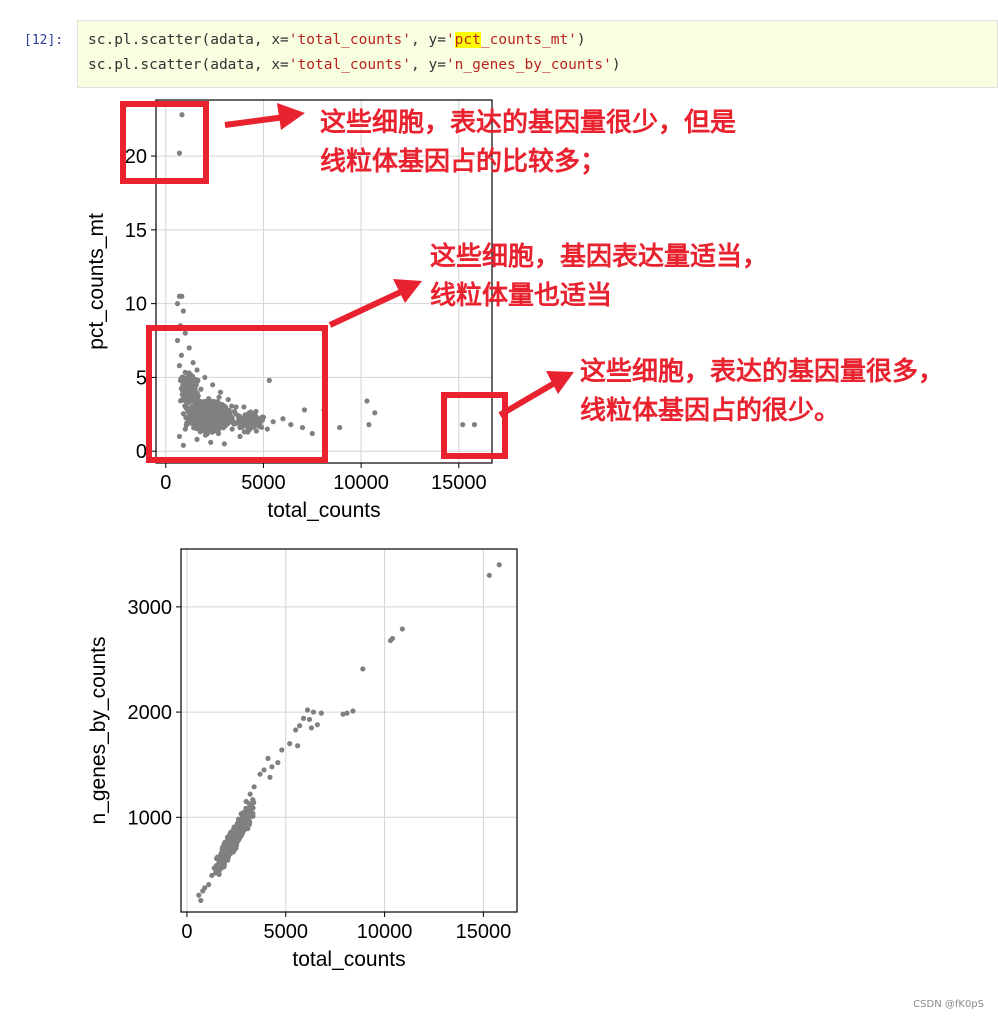  Describe the element at coordinates (141, 452) in the screenshot. I see `y-tick-label: 0` at that location.